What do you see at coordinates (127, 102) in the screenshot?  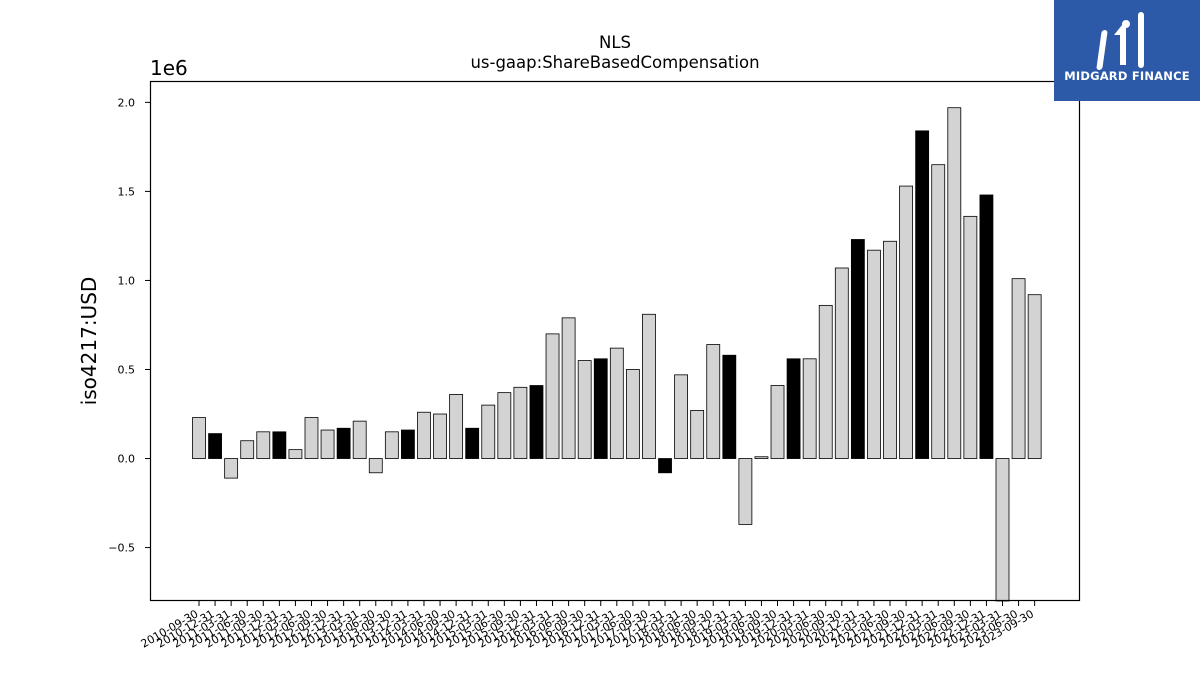 I see `y-tick-label: 2.0` at bounding box center [127, 102].